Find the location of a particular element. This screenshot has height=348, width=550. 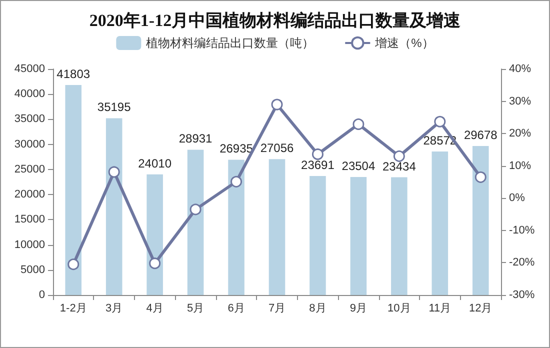

legend-label: 植物材料编结品出口数量（吨） is located at coordinates (230, 43).